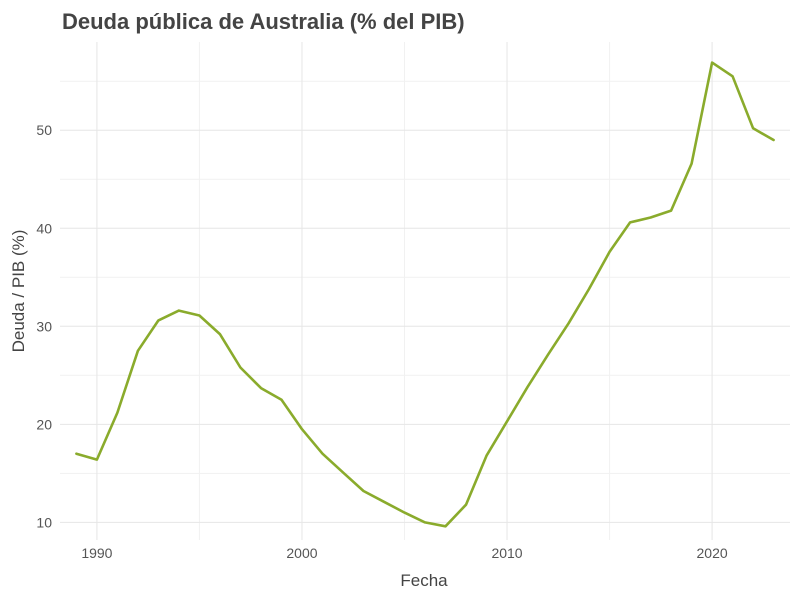 Image resolution: width=800 pixels, height=600 pixels. I want to click on y-tick-label: 40, so click(44, 228).